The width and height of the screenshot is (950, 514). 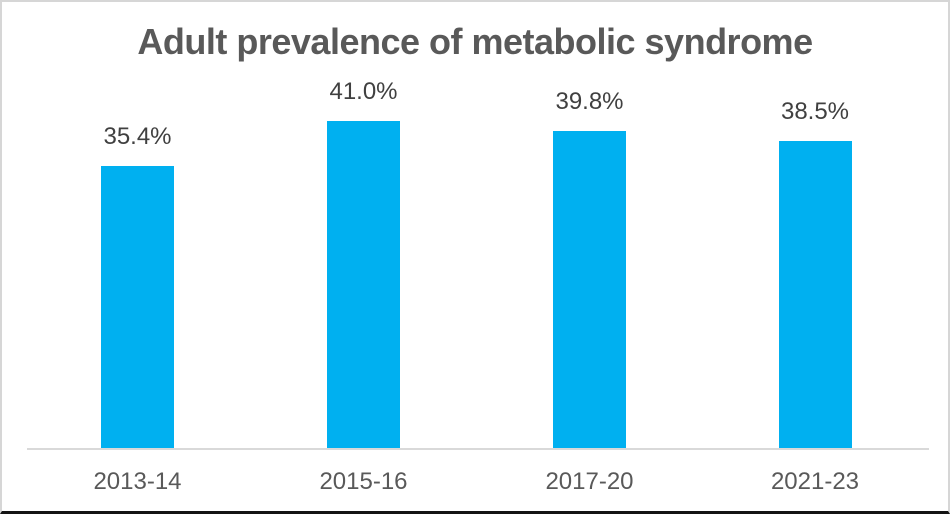 What do you see at coordinates (137, 136) in the screenshot?
I see `data-label-2013-14: 35.4%` at bounding box center [137, 136].